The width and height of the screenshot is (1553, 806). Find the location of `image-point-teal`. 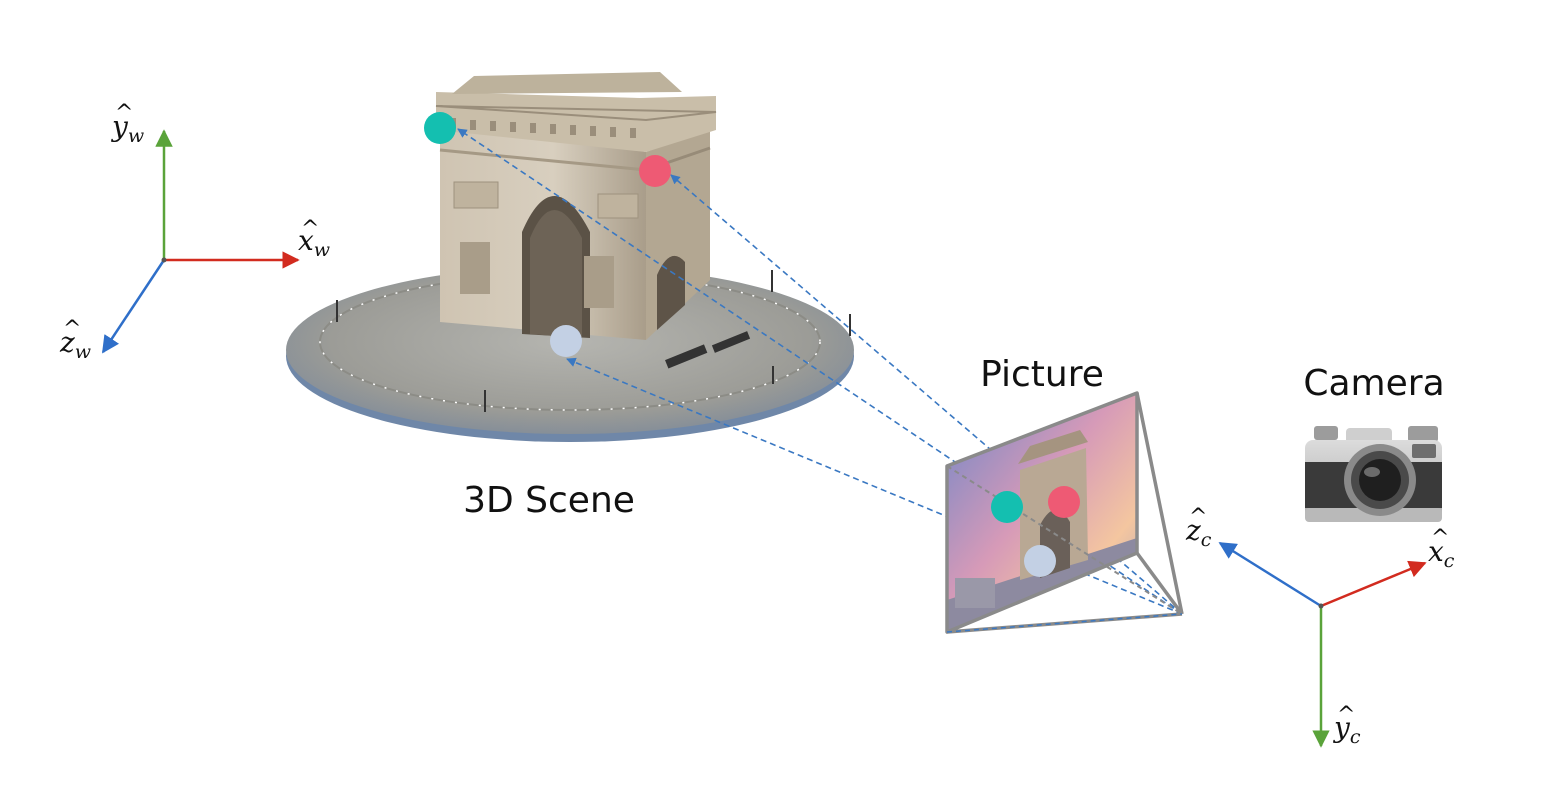

image-point-teal is located at coordinates (1007, 507).